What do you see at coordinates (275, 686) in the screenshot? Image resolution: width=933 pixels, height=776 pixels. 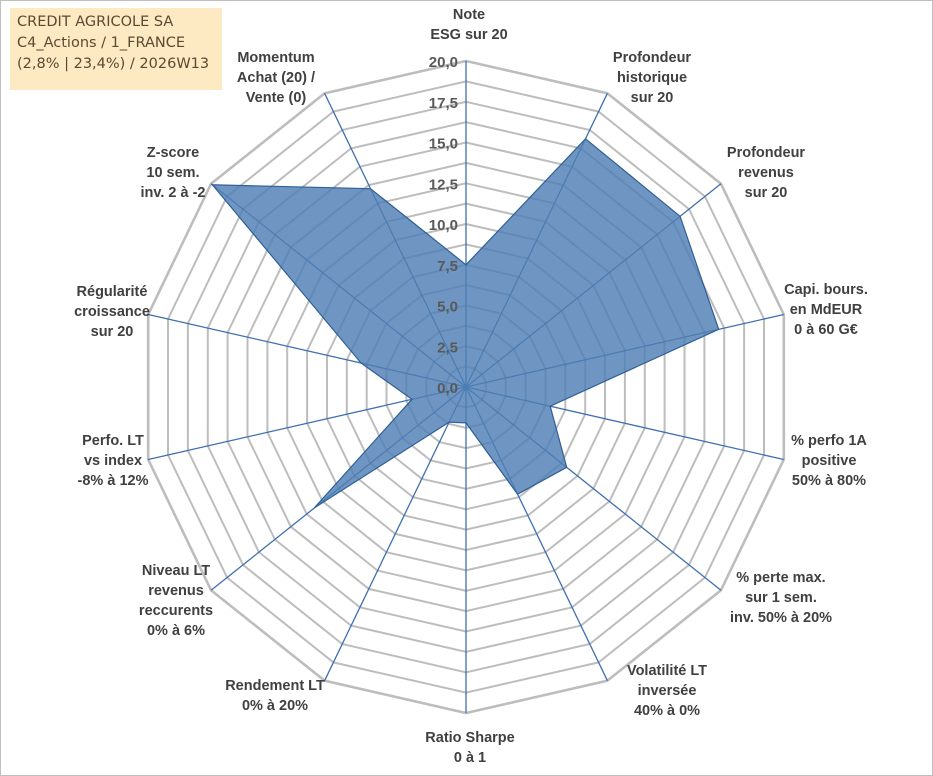 I see `axis-label-line: Rendement LT` at bounding box center [275, 686].